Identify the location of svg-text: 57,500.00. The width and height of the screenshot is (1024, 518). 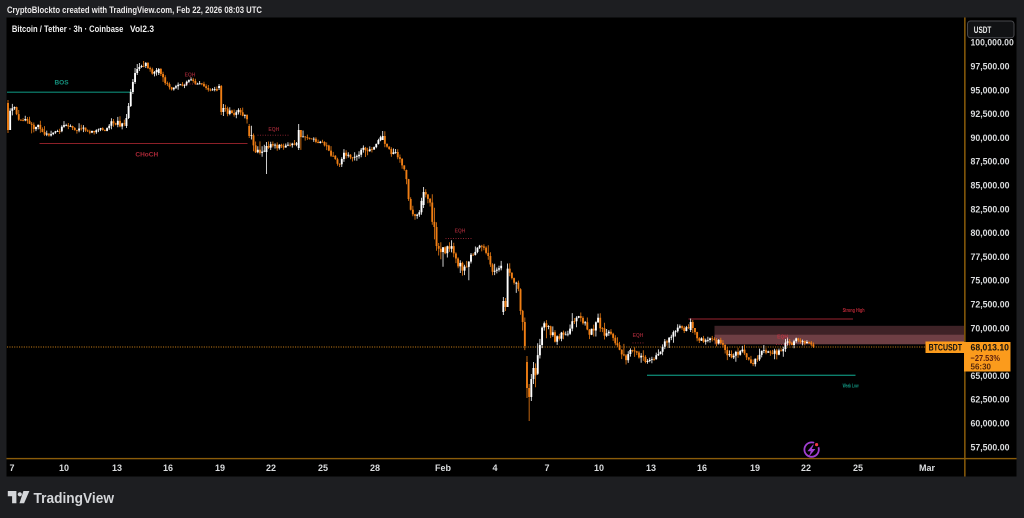
(990, 447).